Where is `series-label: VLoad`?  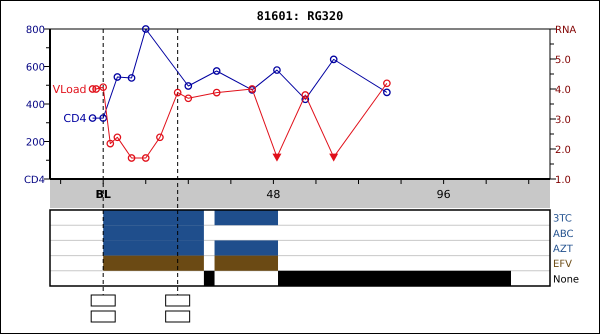
series-label: VLoad is located at coordinates (69, 89).